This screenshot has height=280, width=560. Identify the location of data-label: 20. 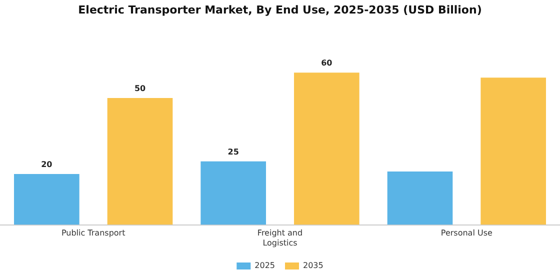
(47, 165).